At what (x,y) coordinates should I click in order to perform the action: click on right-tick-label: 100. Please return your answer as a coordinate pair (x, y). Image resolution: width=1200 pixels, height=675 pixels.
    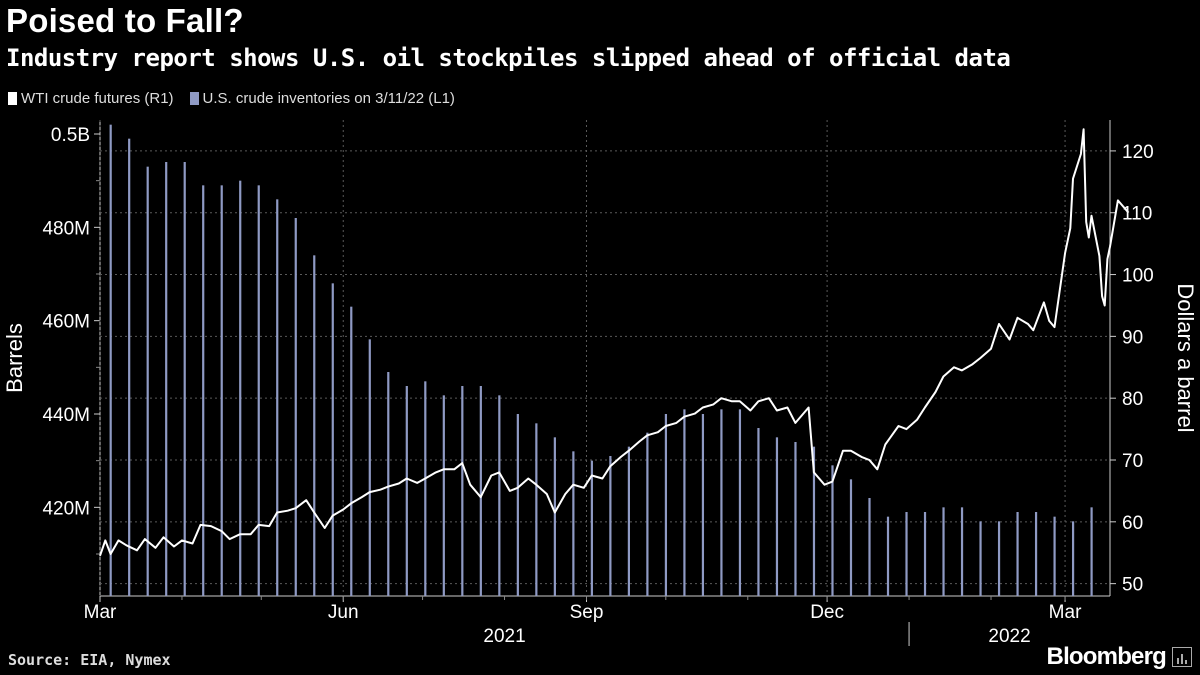
    Looking at the image, I should click on (1138, 276).